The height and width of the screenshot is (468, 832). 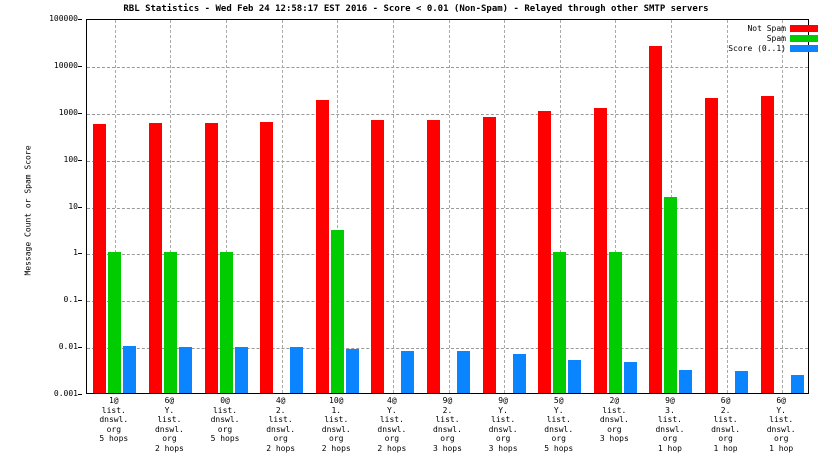 I want to click on y-axis-tick-label: 1000, so click(x=68, y=112).